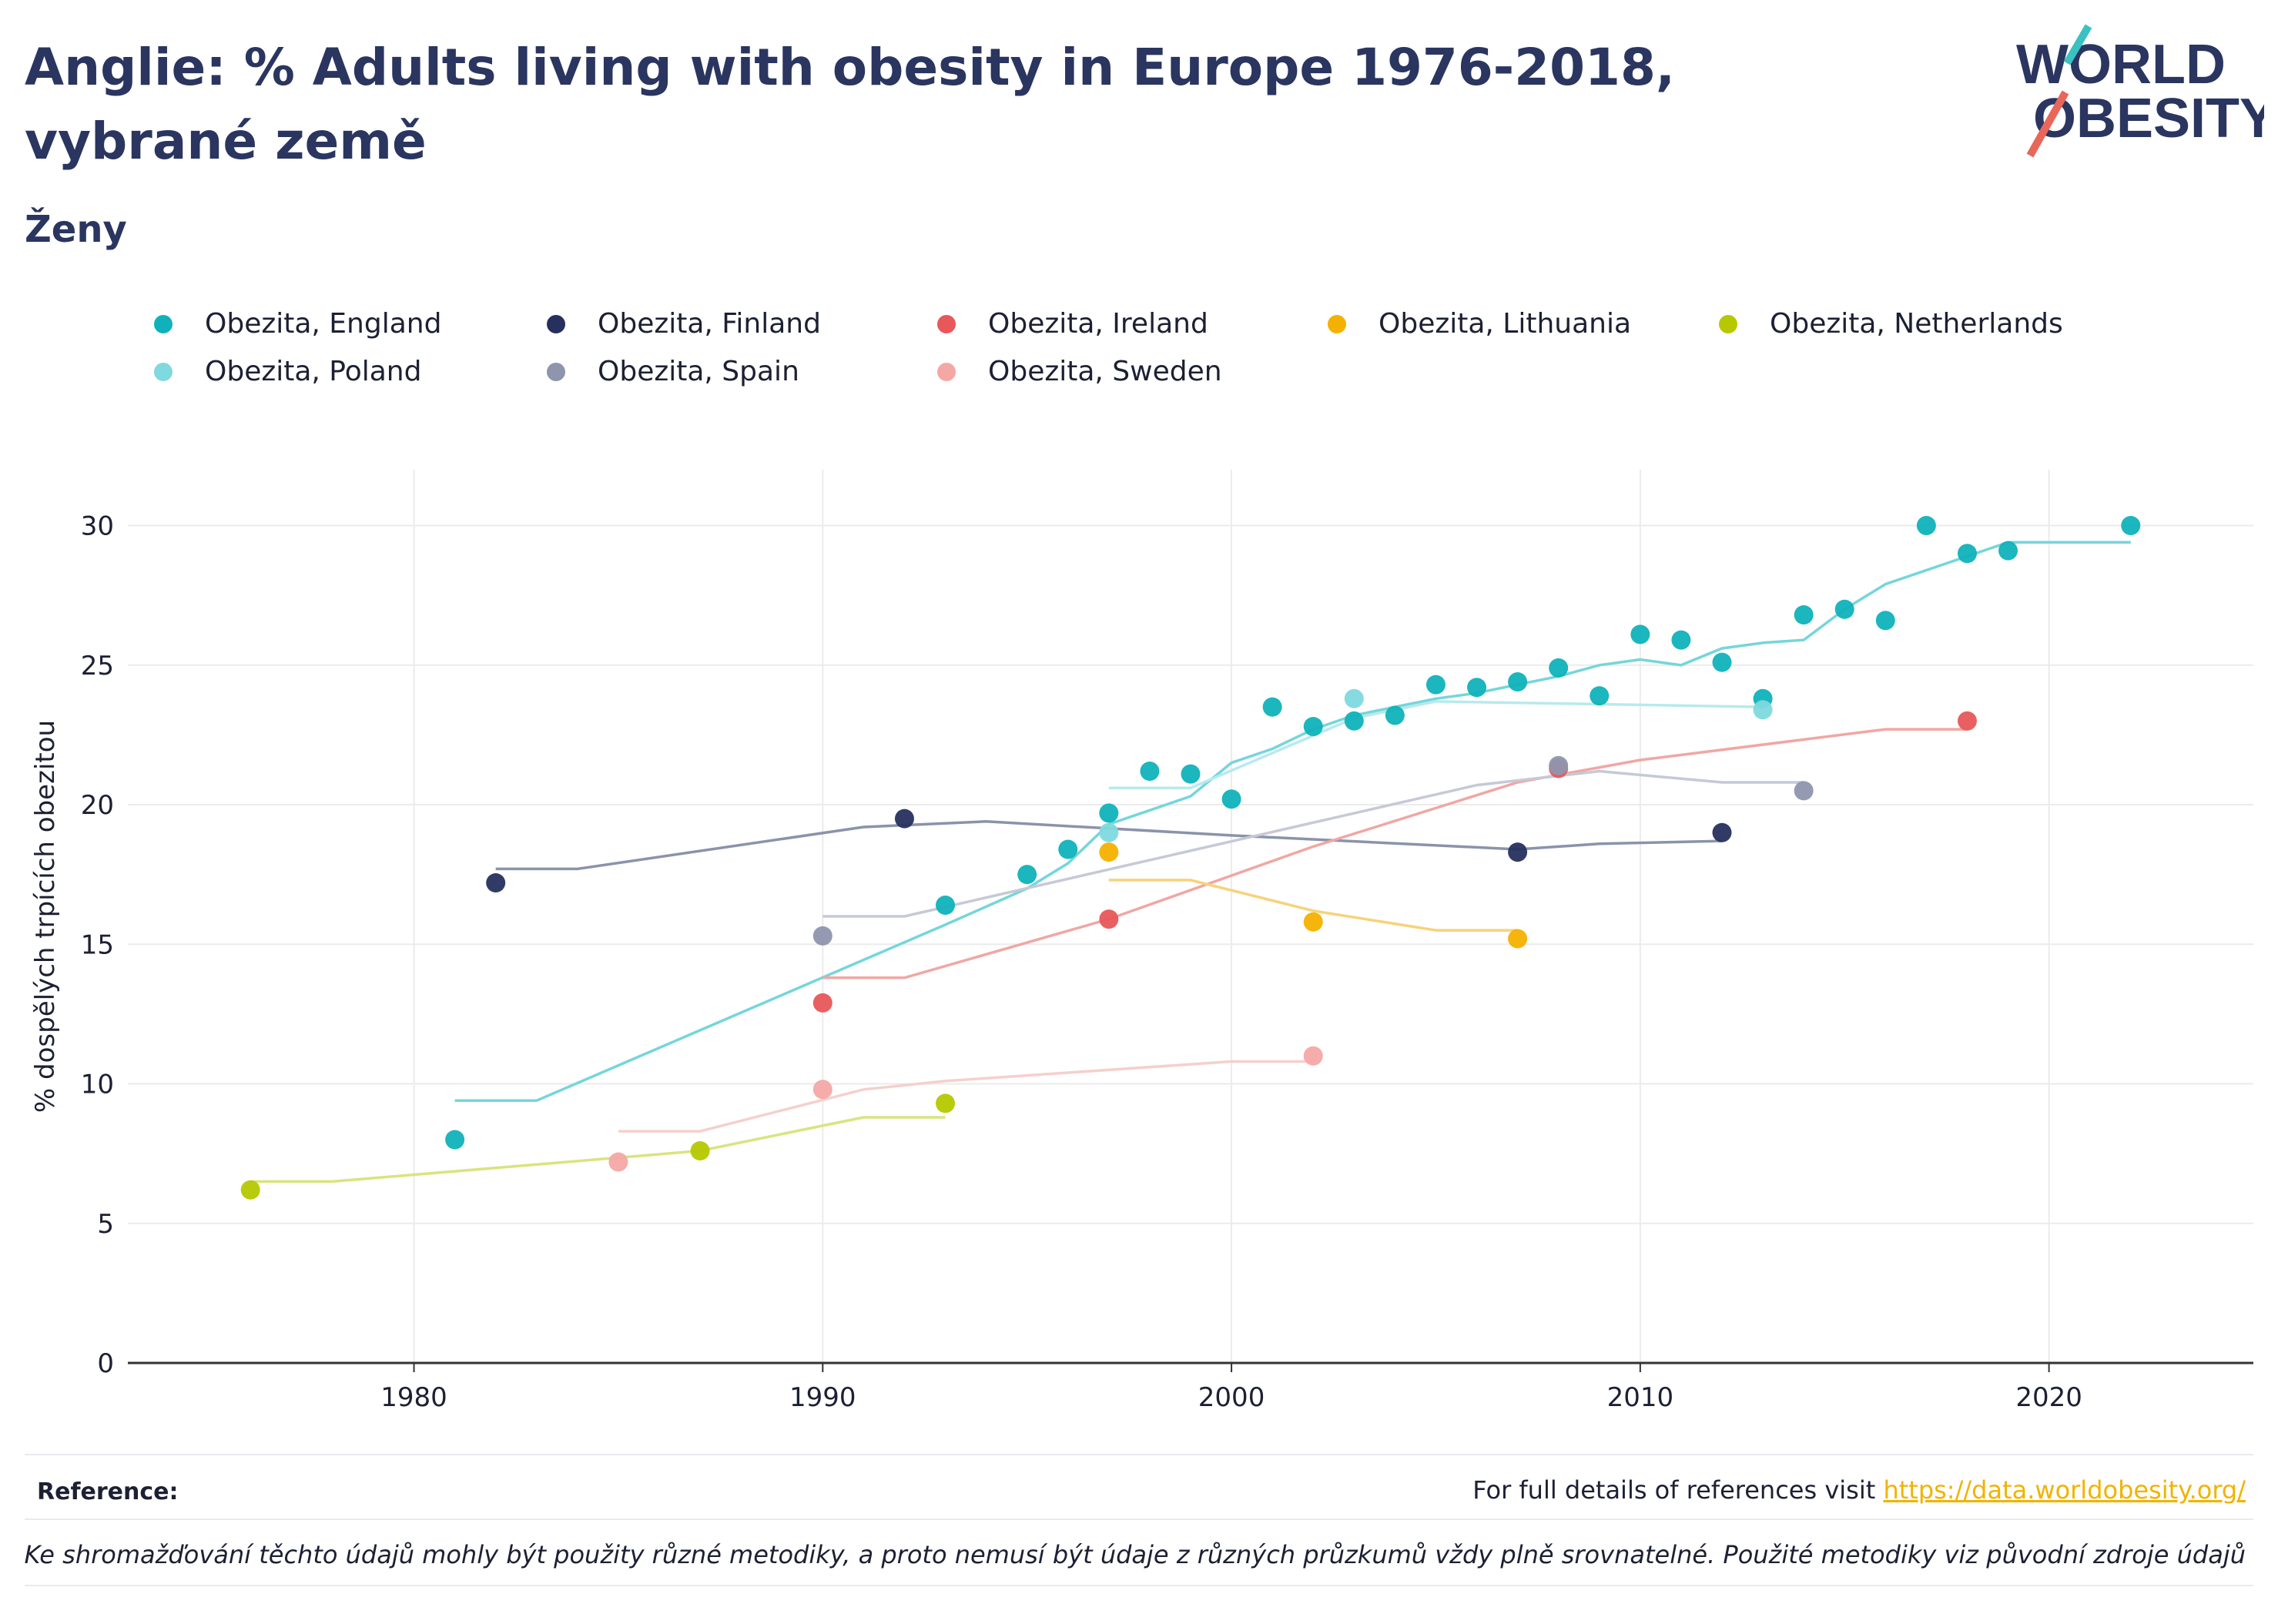 The width and height of the screenshot is (2278, 1624). What do you see at coordinates (822, 1397) in the screenshot?
I see `x-tick-label: 1990` at bounding box center [822, 1397].